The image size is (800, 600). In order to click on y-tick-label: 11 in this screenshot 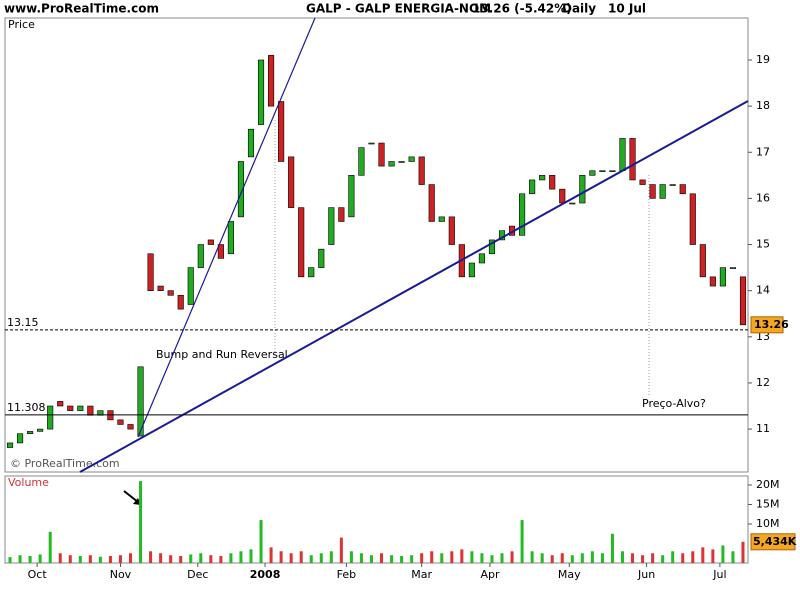, I will do `click(763, 428)`.